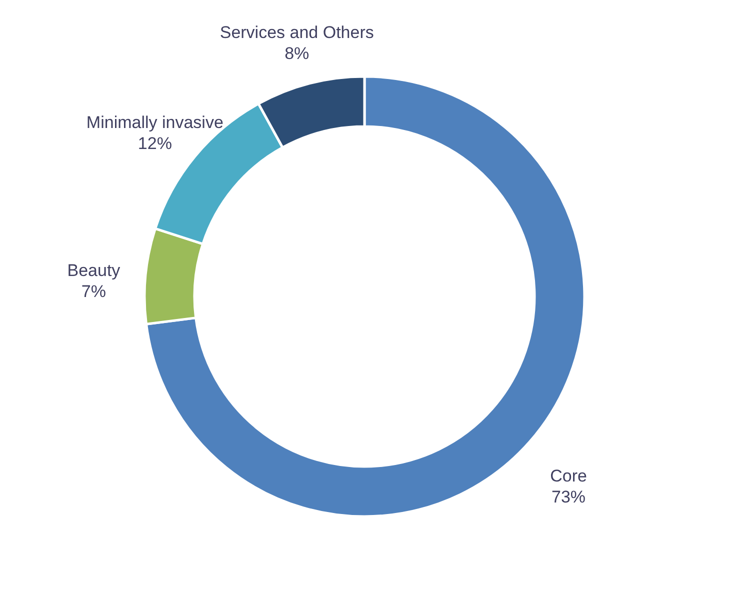 The image size is (729, 593). What do you see at coordinates (297, 54) in the screenshot?
I see `data-label: 8%` at bounding box center [297, 54].